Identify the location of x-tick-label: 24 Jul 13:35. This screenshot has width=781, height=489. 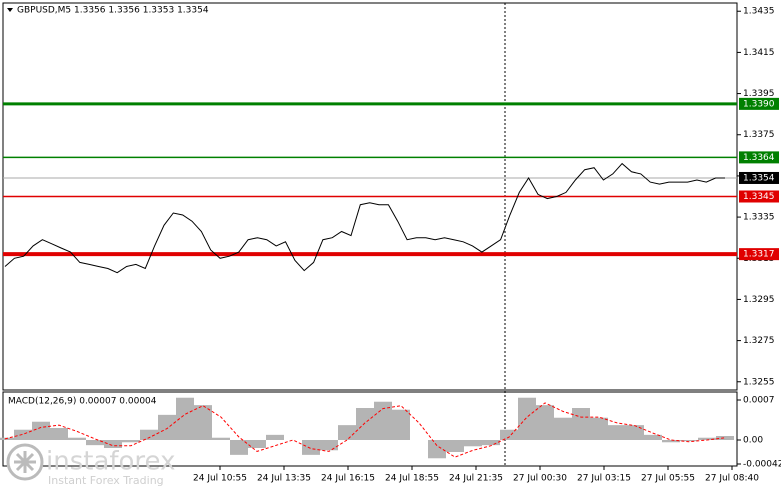
(284, 479).